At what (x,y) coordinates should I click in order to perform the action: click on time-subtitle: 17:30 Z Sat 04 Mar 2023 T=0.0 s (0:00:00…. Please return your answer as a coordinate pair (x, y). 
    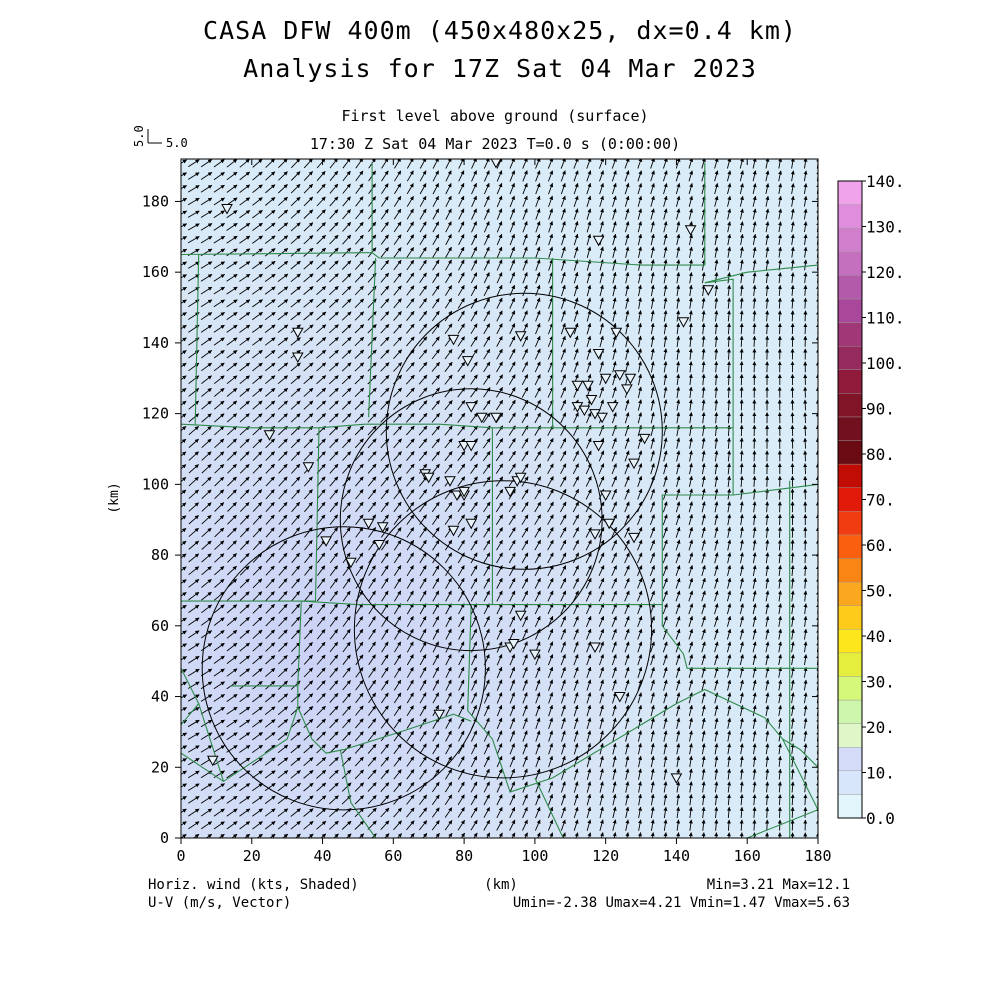
    Looking at the image, I should click on (495, 144).